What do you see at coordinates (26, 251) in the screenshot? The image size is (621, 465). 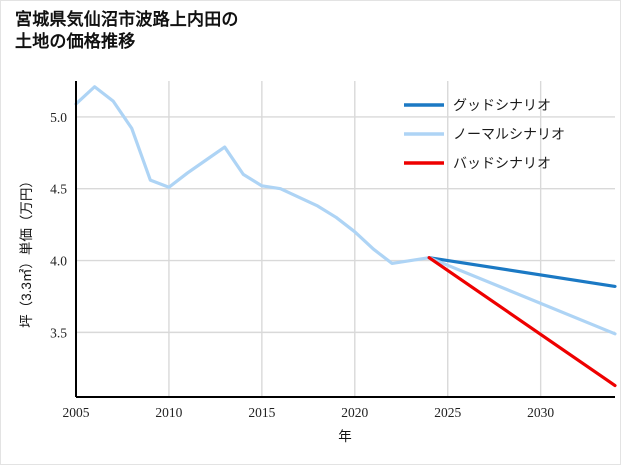 I see `y-axis-title: 坪（3.3㎡）単価（万円）` at bounding box center [26, 251].